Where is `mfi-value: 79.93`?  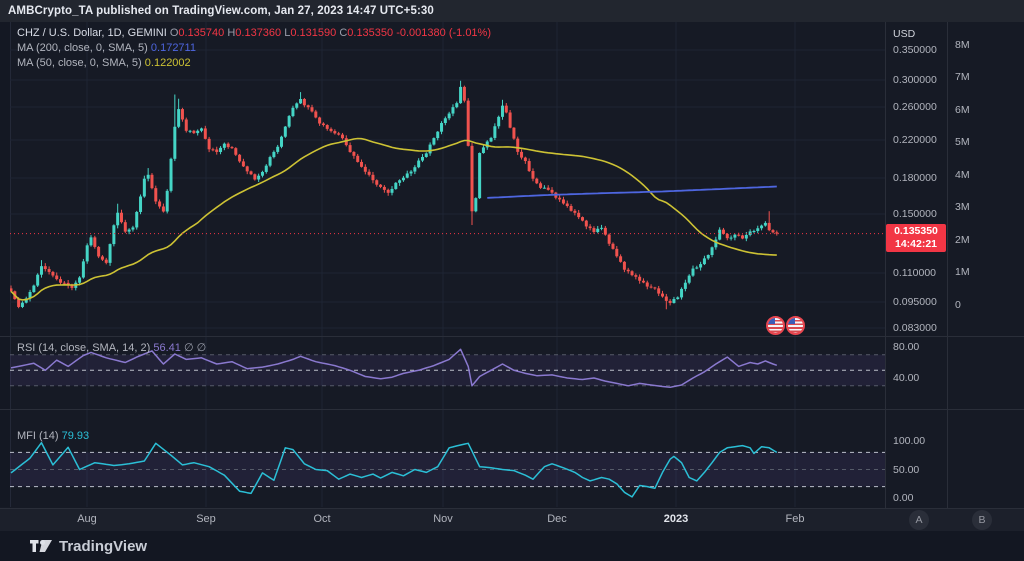 mfi-value: 79.93 is located at coordinates (75, 436).